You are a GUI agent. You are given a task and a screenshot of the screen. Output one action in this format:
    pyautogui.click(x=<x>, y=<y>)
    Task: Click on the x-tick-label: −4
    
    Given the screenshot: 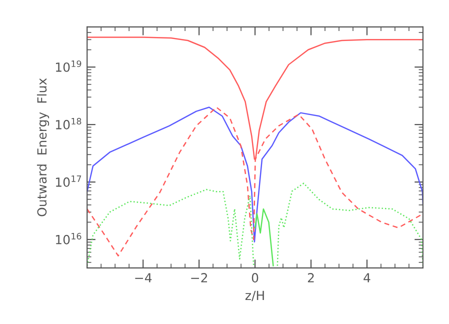 What is the action you would take?
    pyautogui.click(x=143, y=277)
    